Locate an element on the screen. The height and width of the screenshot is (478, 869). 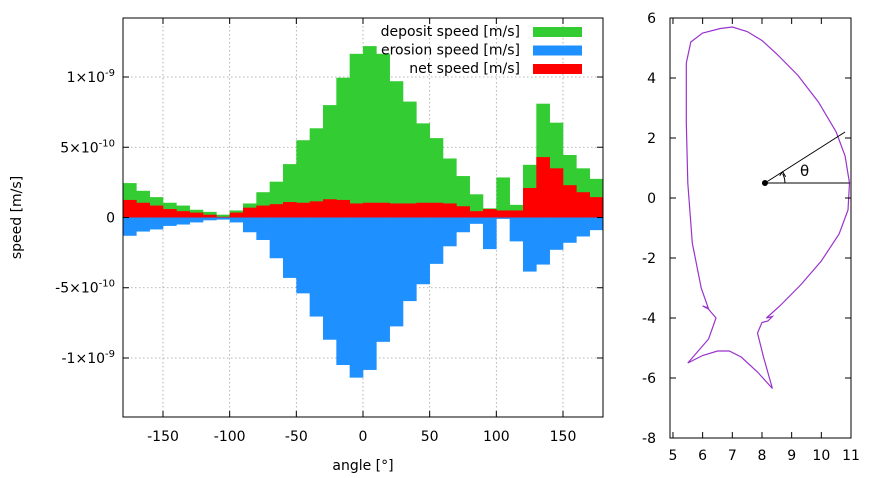
x-tick-label: 10 is located at coordinates (821, 456).